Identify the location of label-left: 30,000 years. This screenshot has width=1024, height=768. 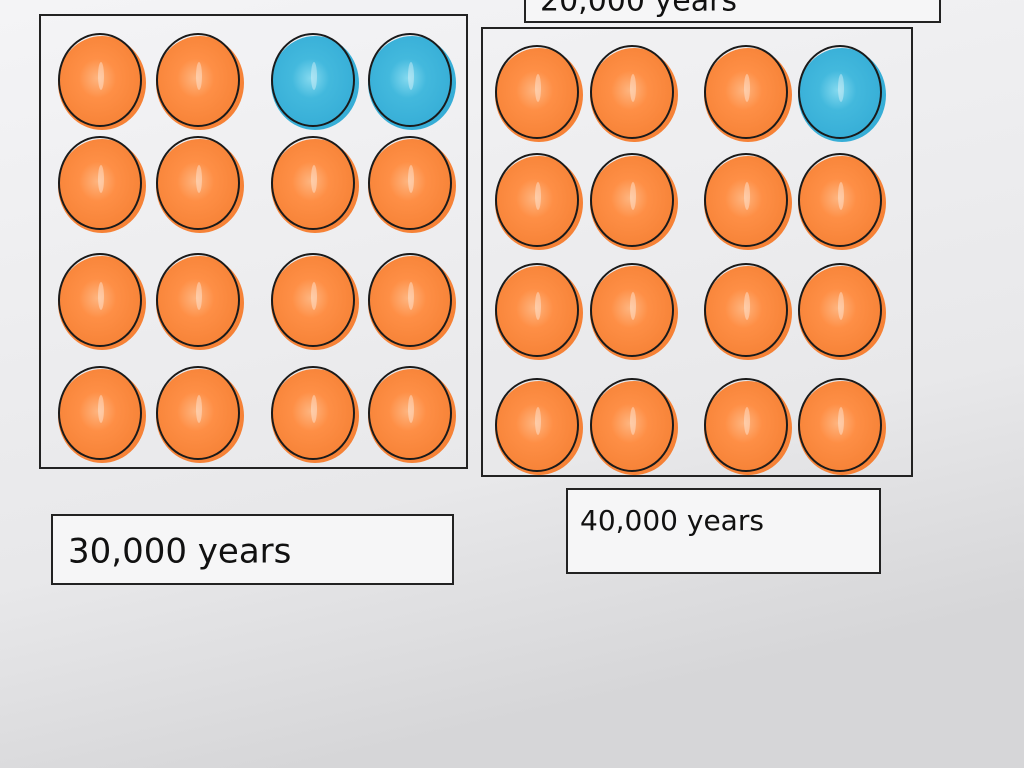
(179, 552).